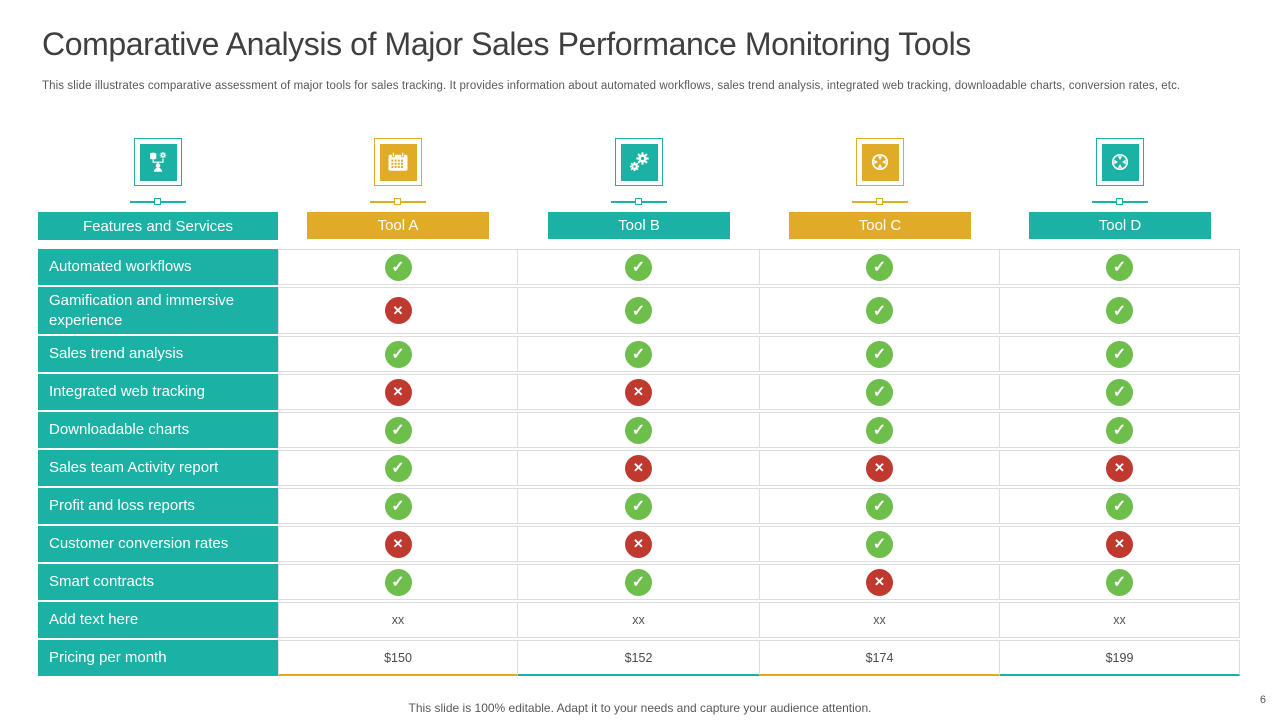  I want to click on feature-cell: Downloadable charts, so click(158, 430).